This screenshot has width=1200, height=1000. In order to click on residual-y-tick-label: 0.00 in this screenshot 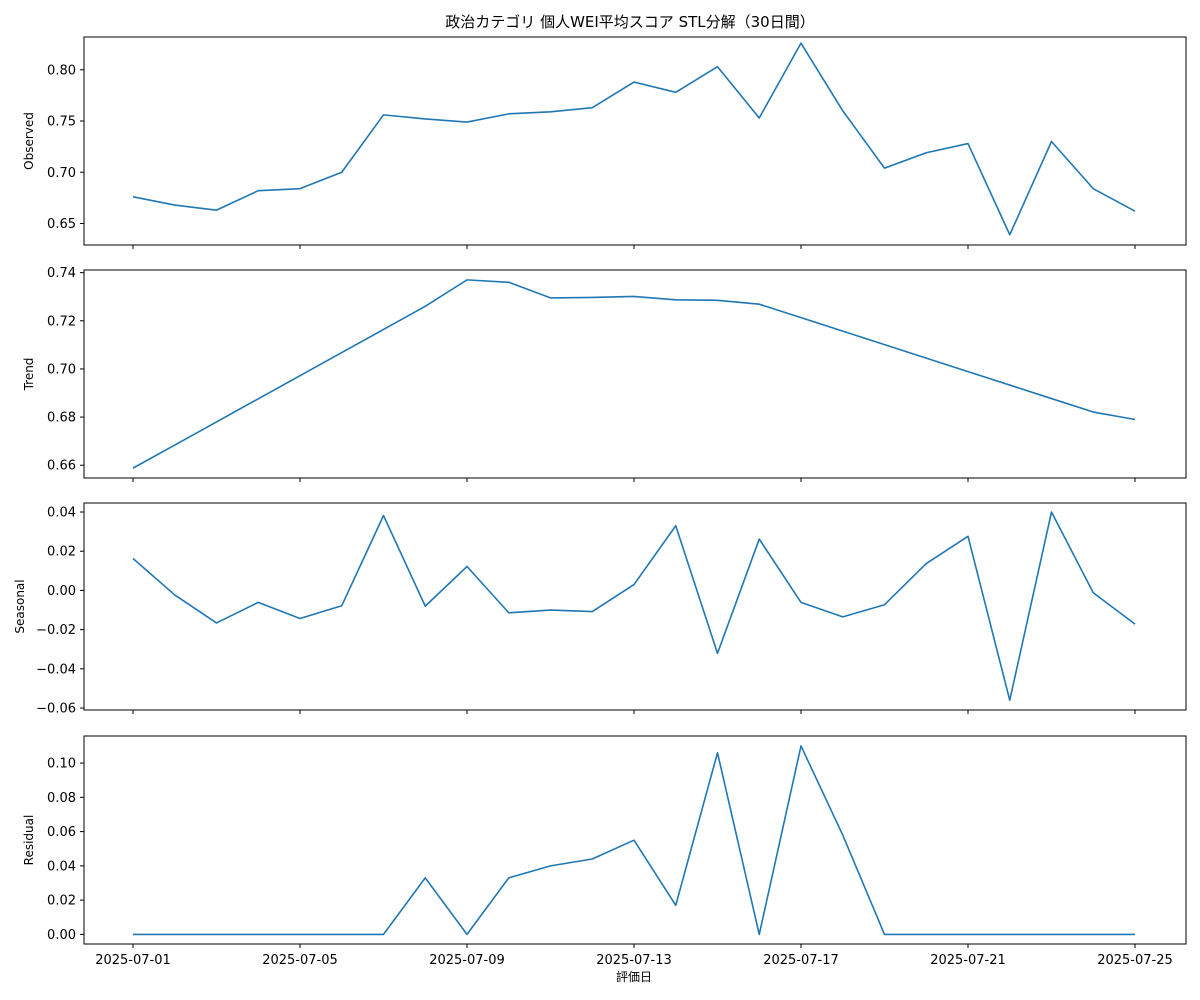, I will do `click(61, 935)`.